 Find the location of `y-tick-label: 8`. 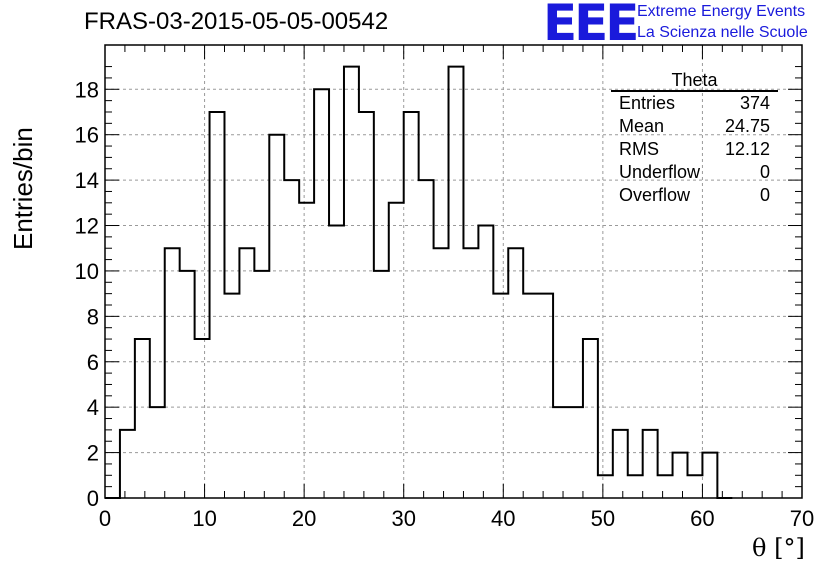

y-tick-label: 8 is located at coordinates (93, 316).